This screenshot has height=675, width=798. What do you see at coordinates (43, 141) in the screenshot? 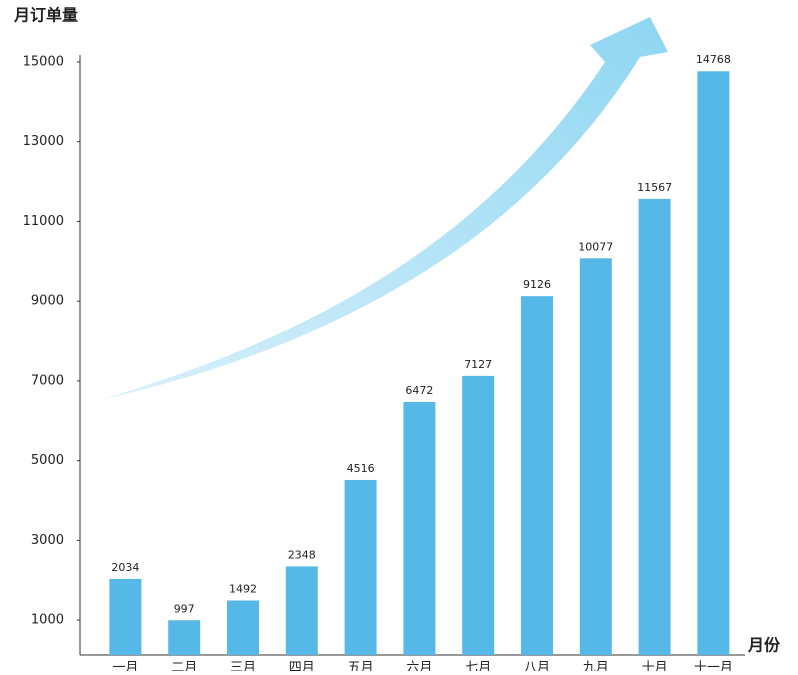
I see `y-tick-label: 13000` at bounding box center [43, 141].